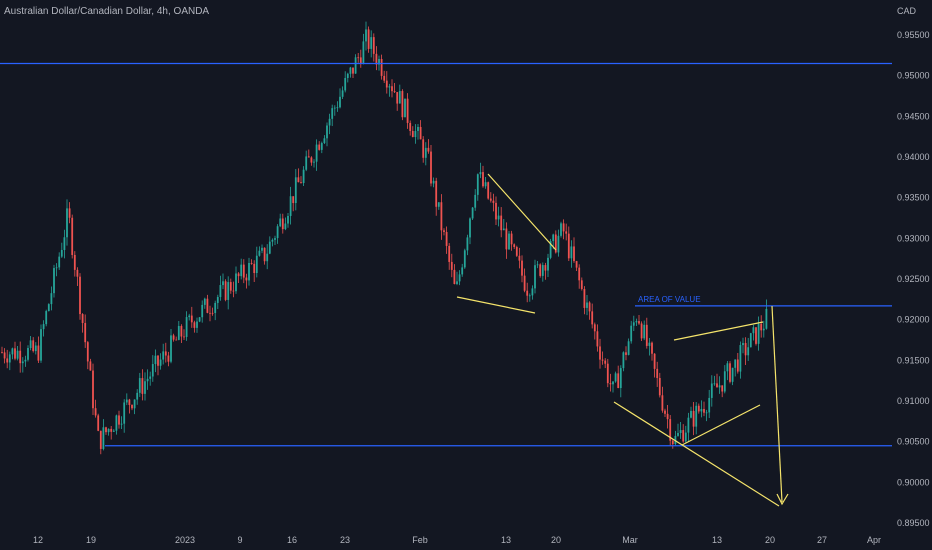  What do you see at coordinates (913, 320) in the screenshot?
I see `y-tick-label: 0.92000` at bounding box center [913, 320].